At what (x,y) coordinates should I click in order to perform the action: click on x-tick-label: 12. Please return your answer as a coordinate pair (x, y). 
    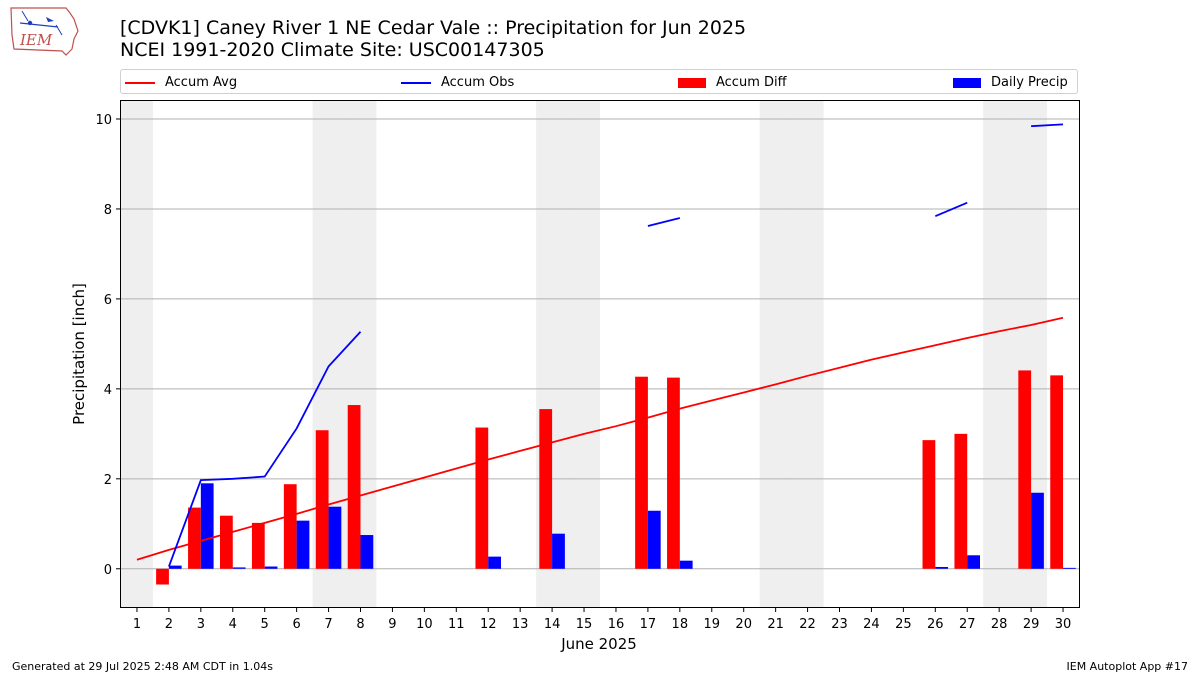
    Looking at the image, I should click on (488, 624).